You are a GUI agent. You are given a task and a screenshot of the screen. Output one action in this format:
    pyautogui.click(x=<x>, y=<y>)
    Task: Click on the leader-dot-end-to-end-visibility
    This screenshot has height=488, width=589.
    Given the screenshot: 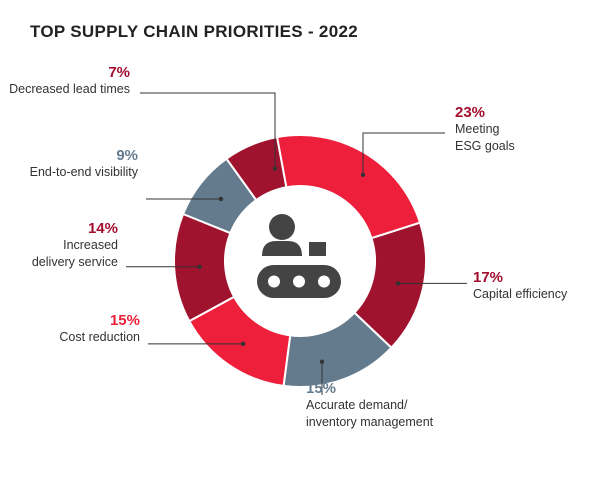 What is the action you would take?
    pyautogui.click(x=221, y=199)
    